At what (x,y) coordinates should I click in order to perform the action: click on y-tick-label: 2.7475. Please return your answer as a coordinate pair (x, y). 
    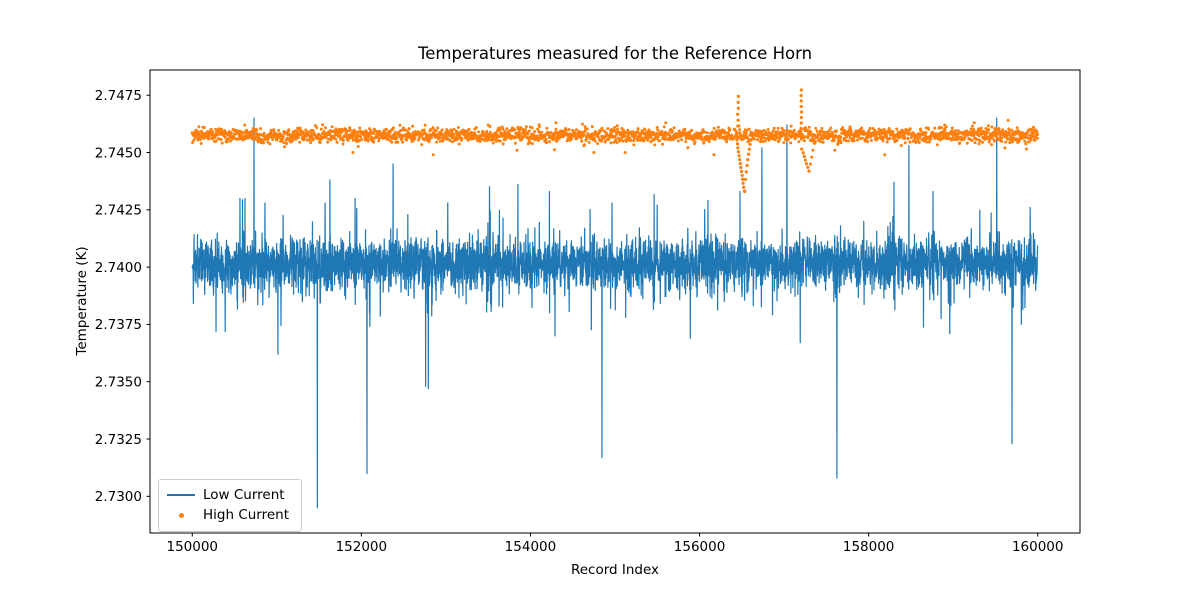
    Looking at the image, I should click on (118, 96).